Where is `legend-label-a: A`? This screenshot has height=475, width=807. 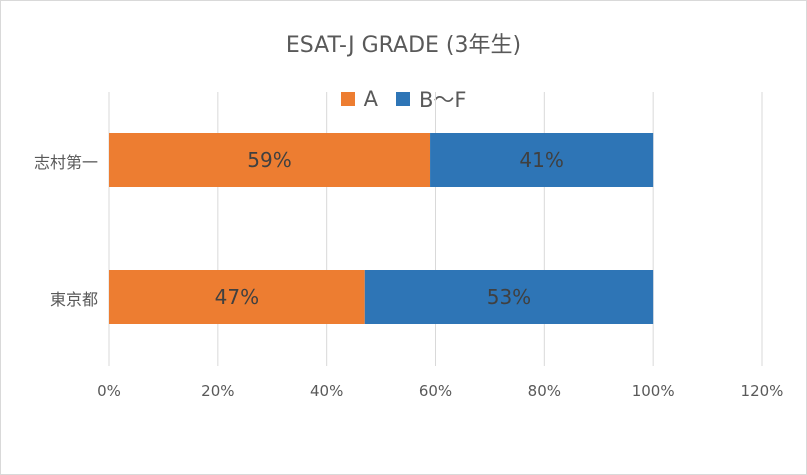 legend-label-a: A is located at coordinates (370, 99).